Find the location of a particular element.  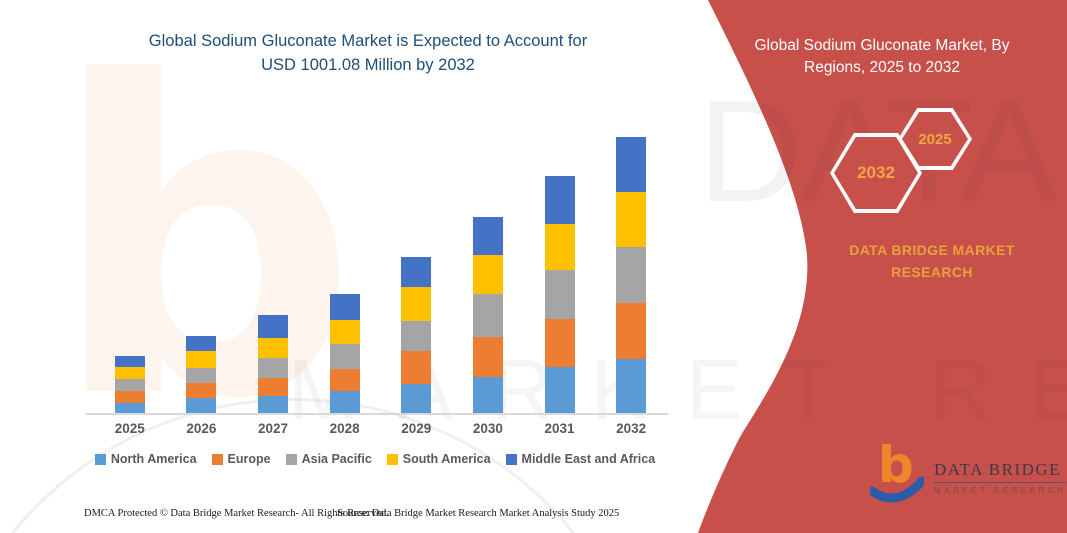

segment-asia-pacific-2027 is located at coordinates (273, 367).